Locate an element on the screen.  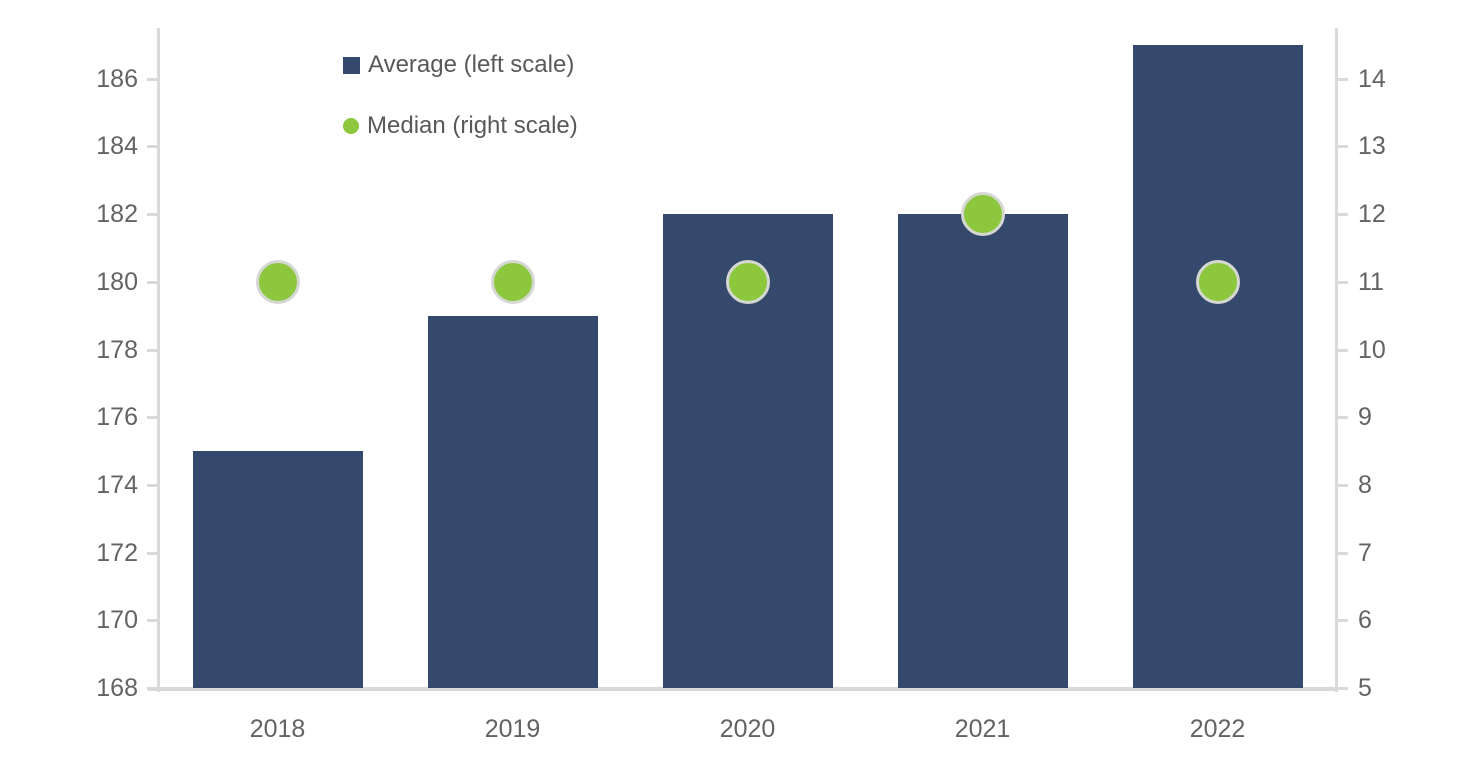
median-dot-2021 is located at coordinates (982, 214).